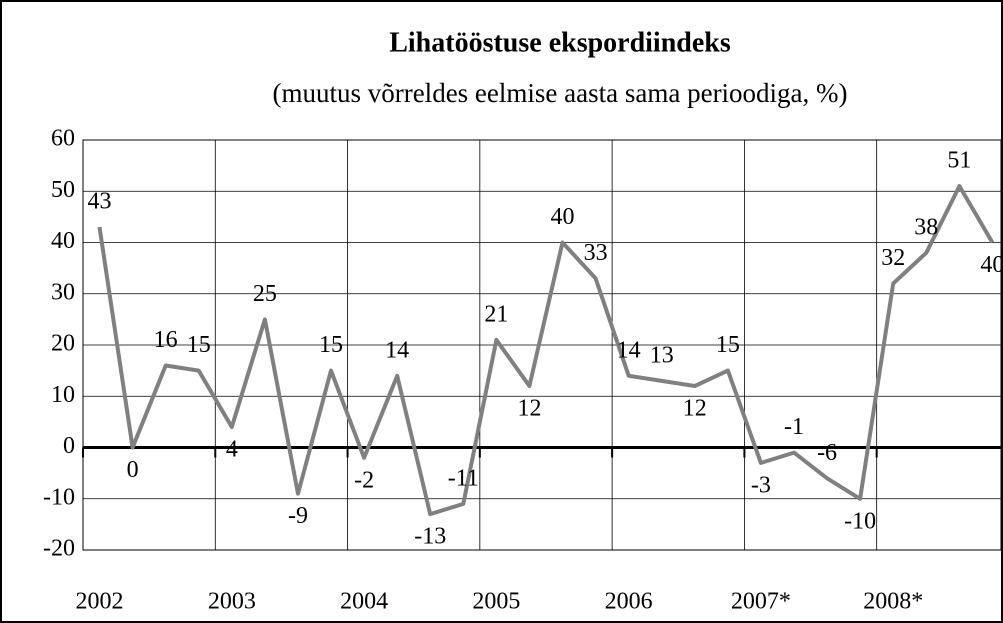 This screenshot has width=1003, height=623. What do you see at coordinates (265, 294) in the screenshot?
I see `data-label: 25` at bounding box center [265, 294].